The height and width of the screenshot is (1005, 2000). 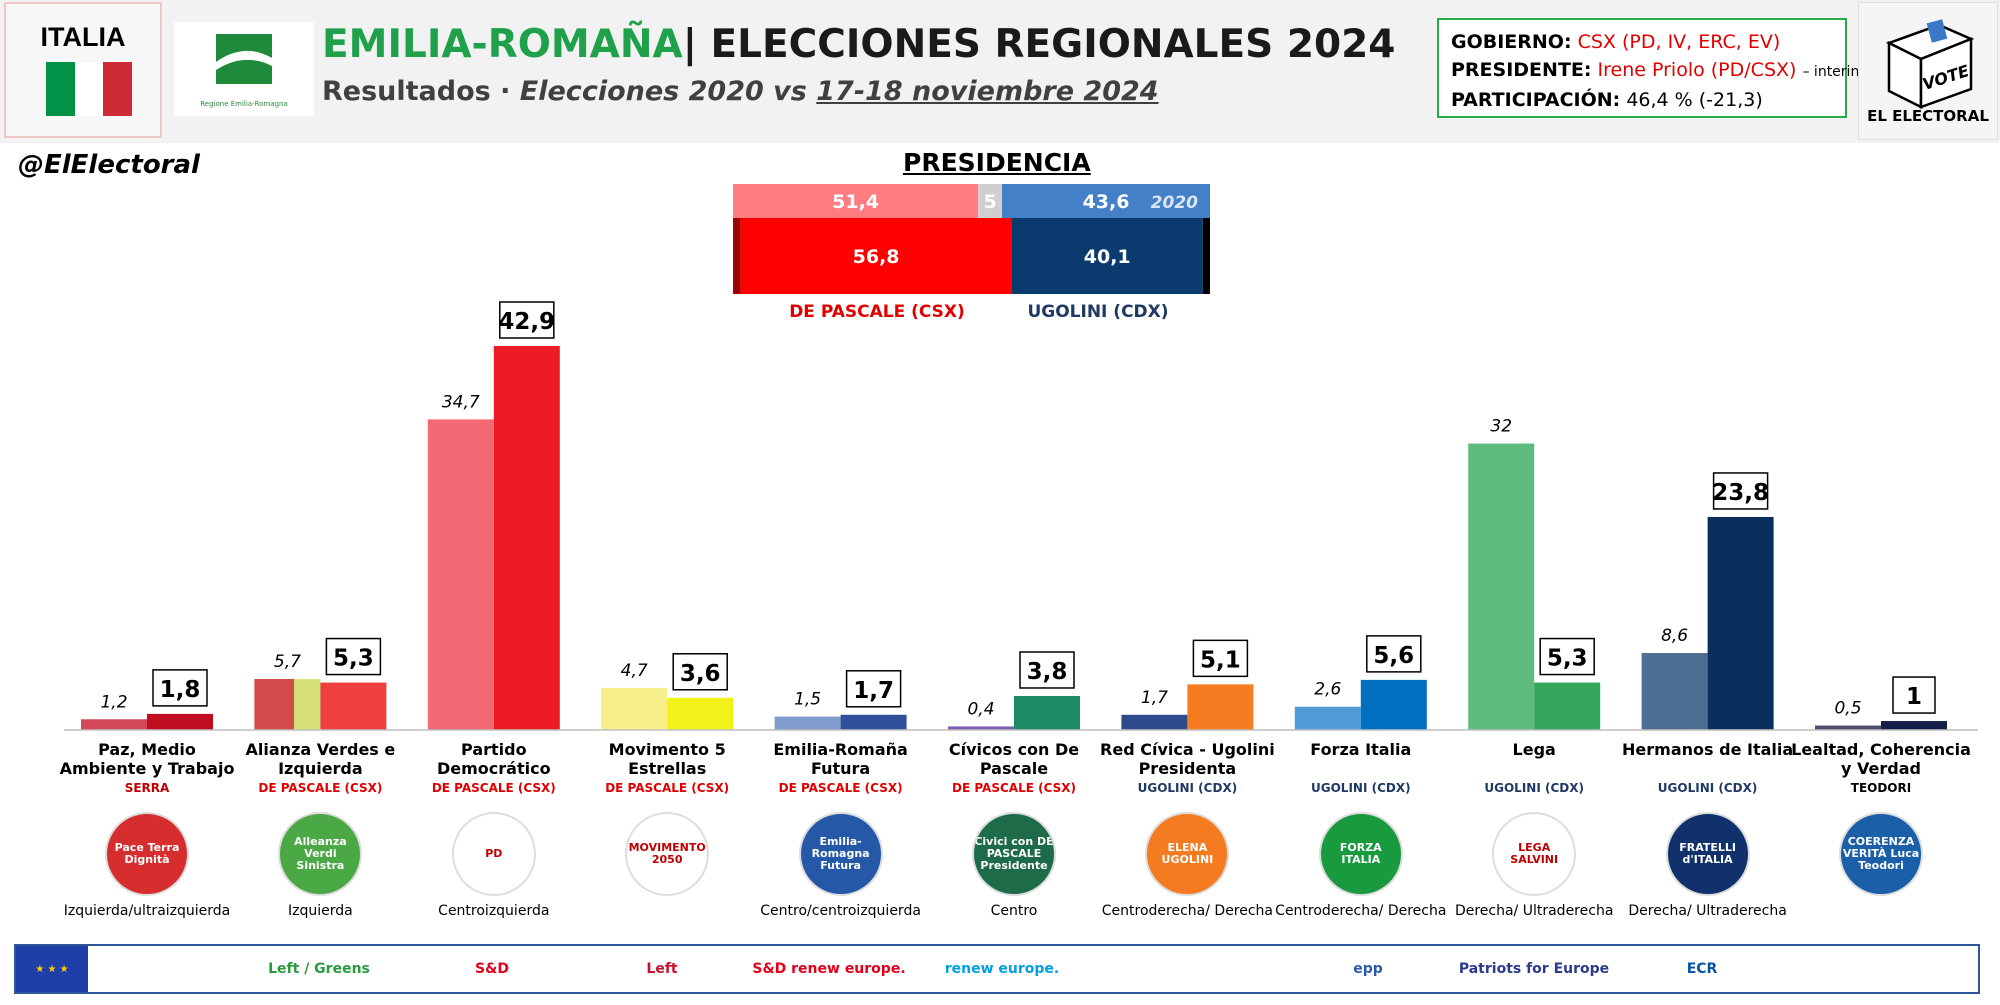 What do you see at coordinates (244, 104) in the screenshot?
I see `region-logo-text: Regione Emilia-Romagna` at bounding box center [244, 104].